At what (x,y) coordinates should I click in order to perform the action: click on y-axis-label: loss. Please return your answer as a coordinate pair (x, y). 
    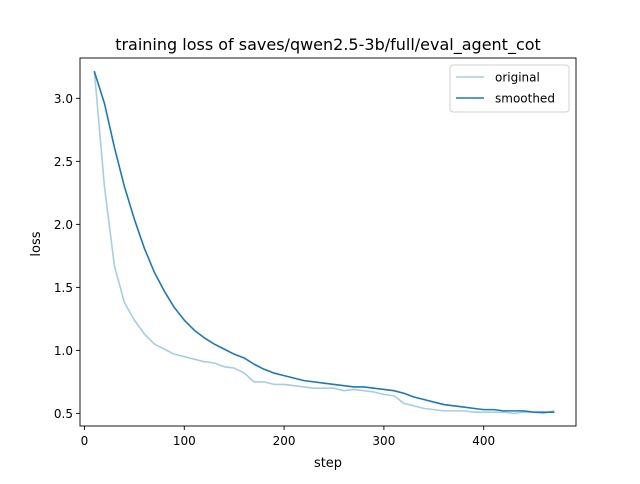
    Looking at the image, I should click on (36, 243).